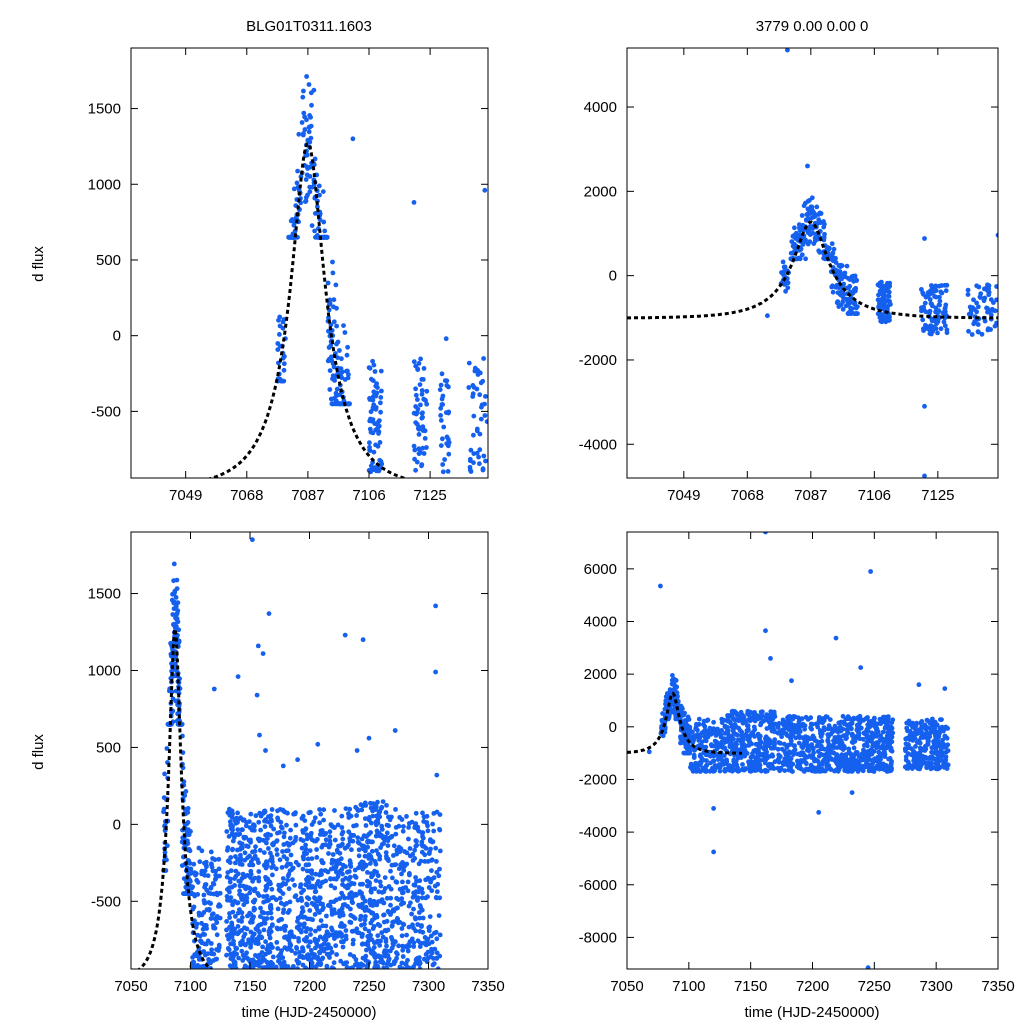 Image resolution: width=1024 pixels, height=1024 pixels. What do you see at coordinates (104, 670) in the screenshot?
I see `y-tick-label: 1000` at bounding box center [104, 670].